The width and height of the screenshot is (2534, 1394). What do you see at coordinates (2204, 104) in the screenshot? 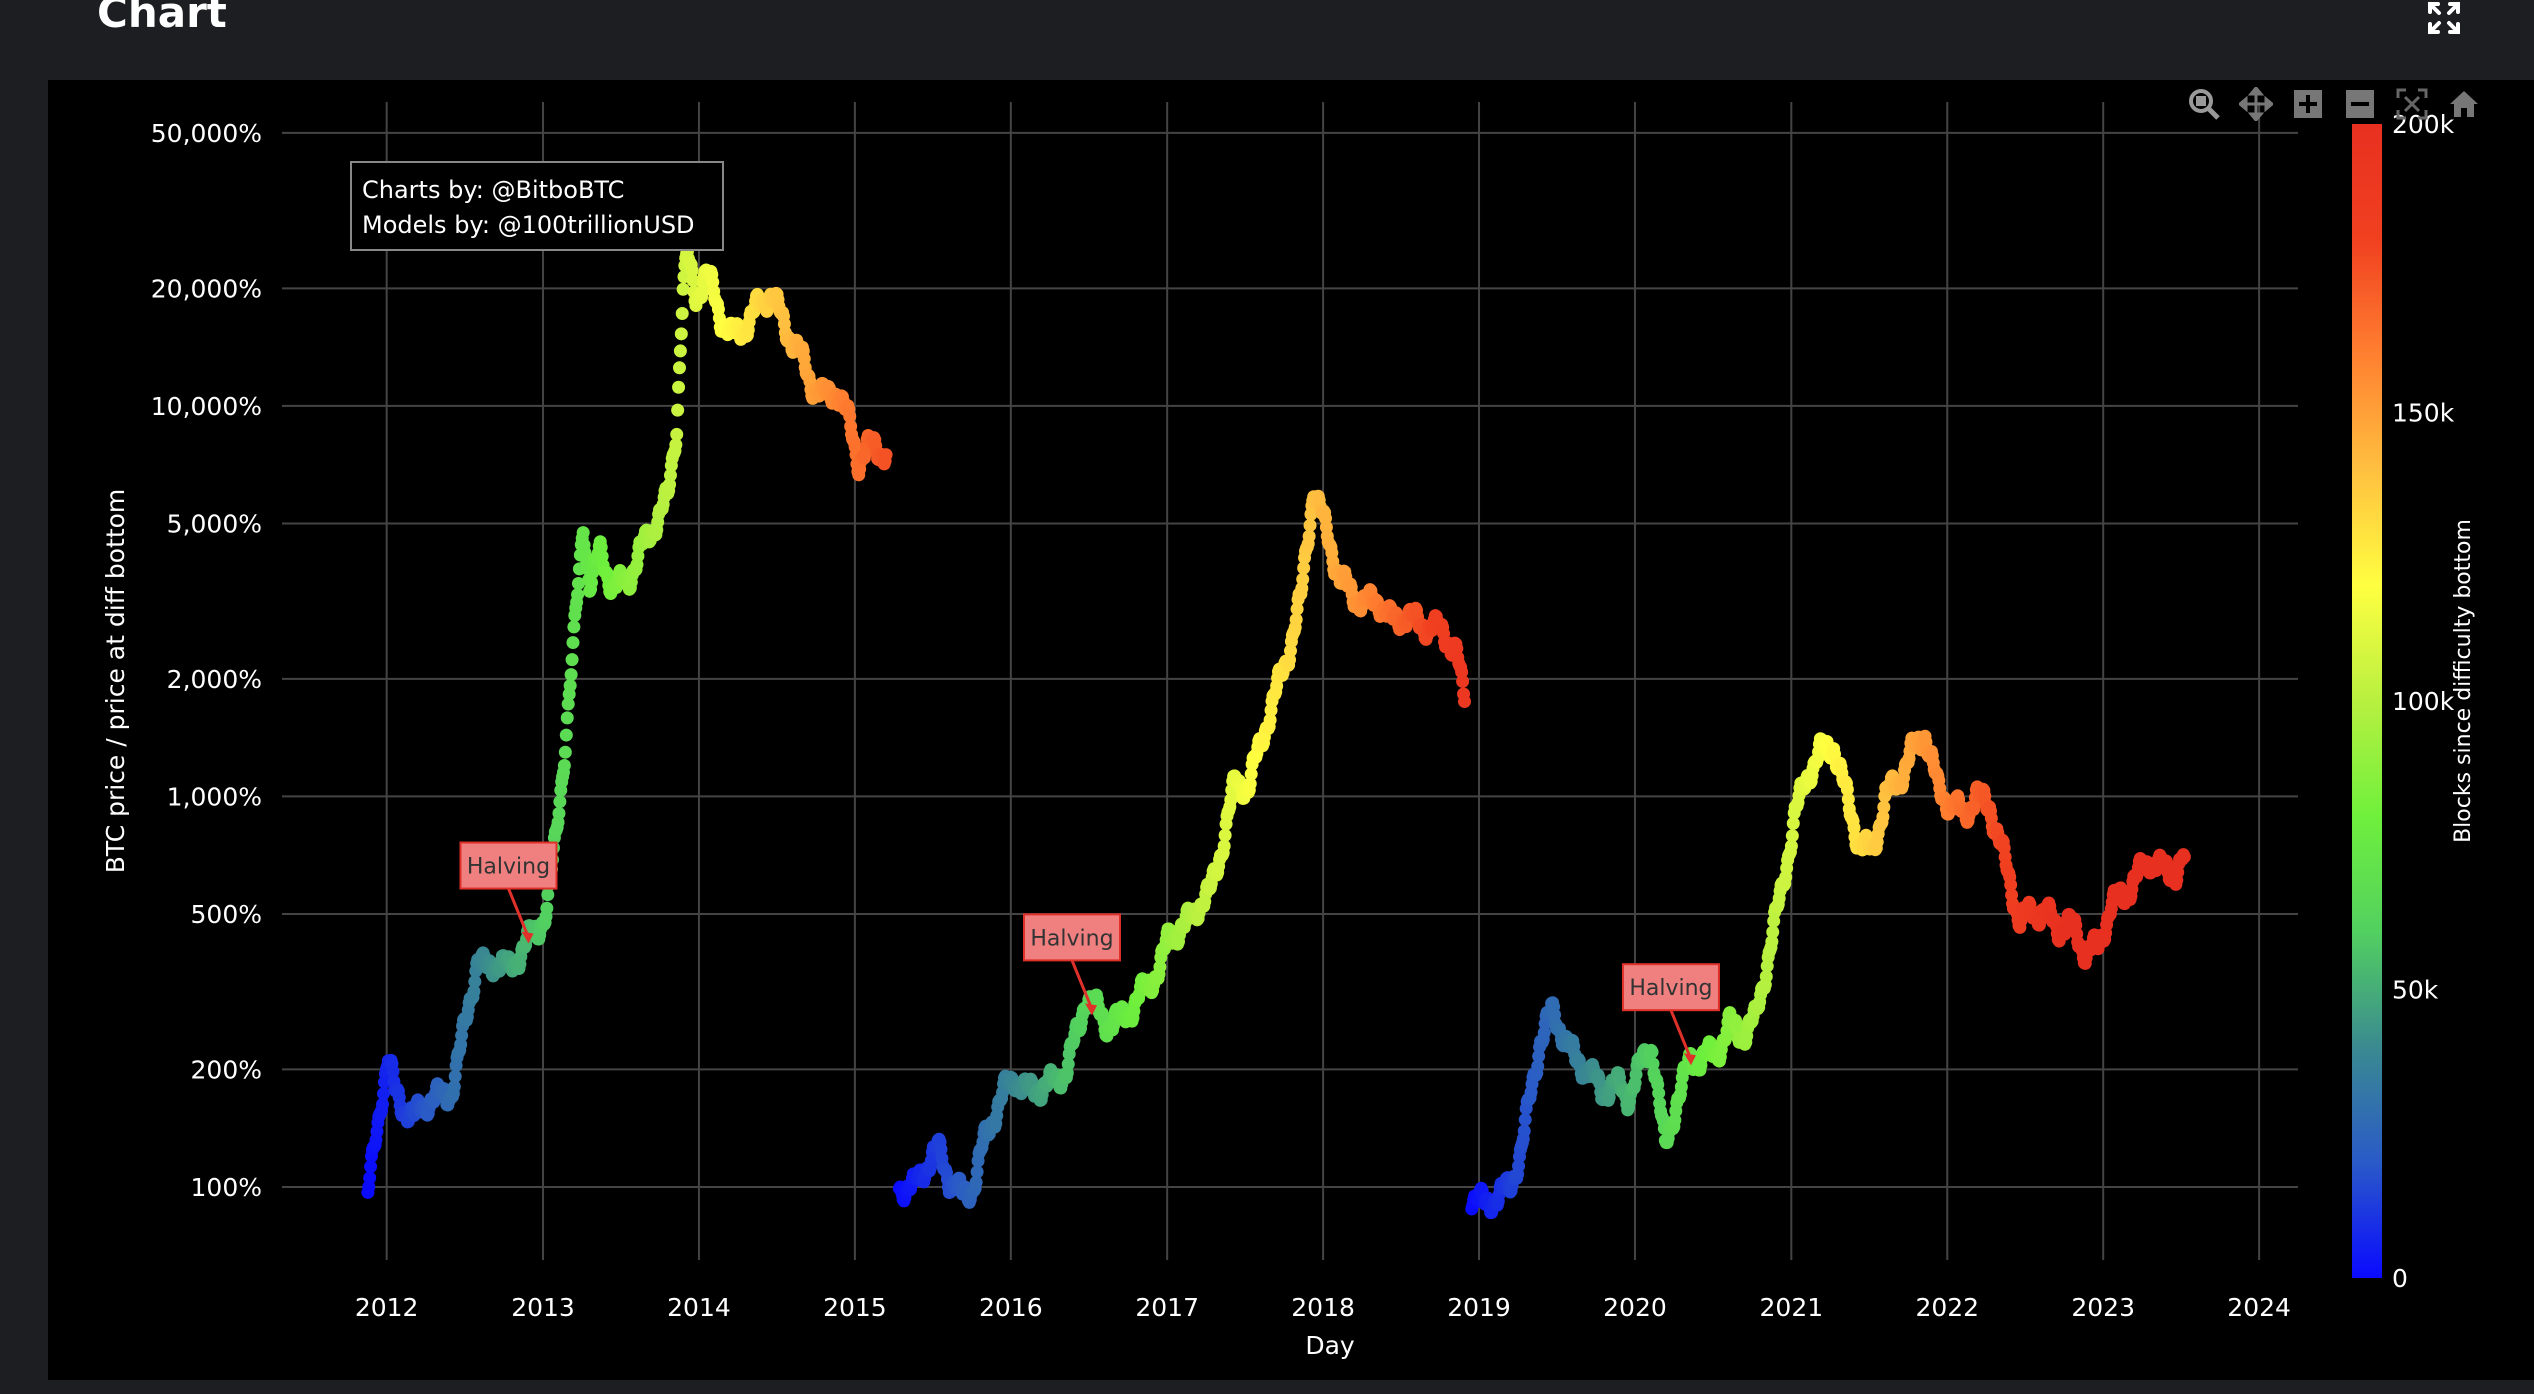
I see `zoom-icon` at bounding box center [2204, 104].